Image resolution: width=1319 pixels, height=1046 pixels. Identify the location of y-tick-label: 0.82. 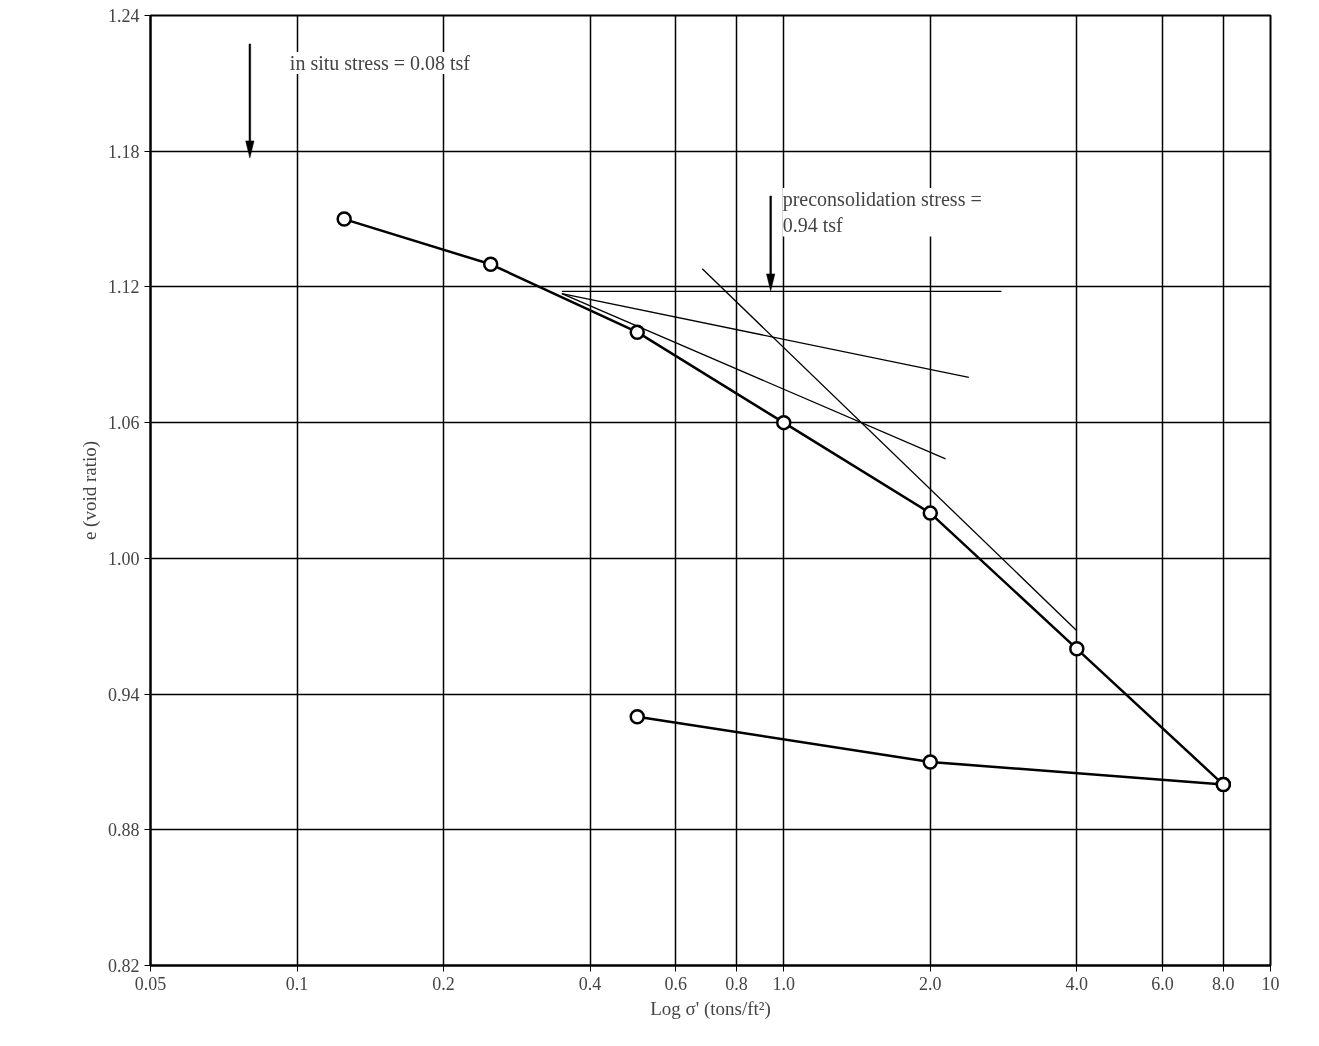
(124, 966).